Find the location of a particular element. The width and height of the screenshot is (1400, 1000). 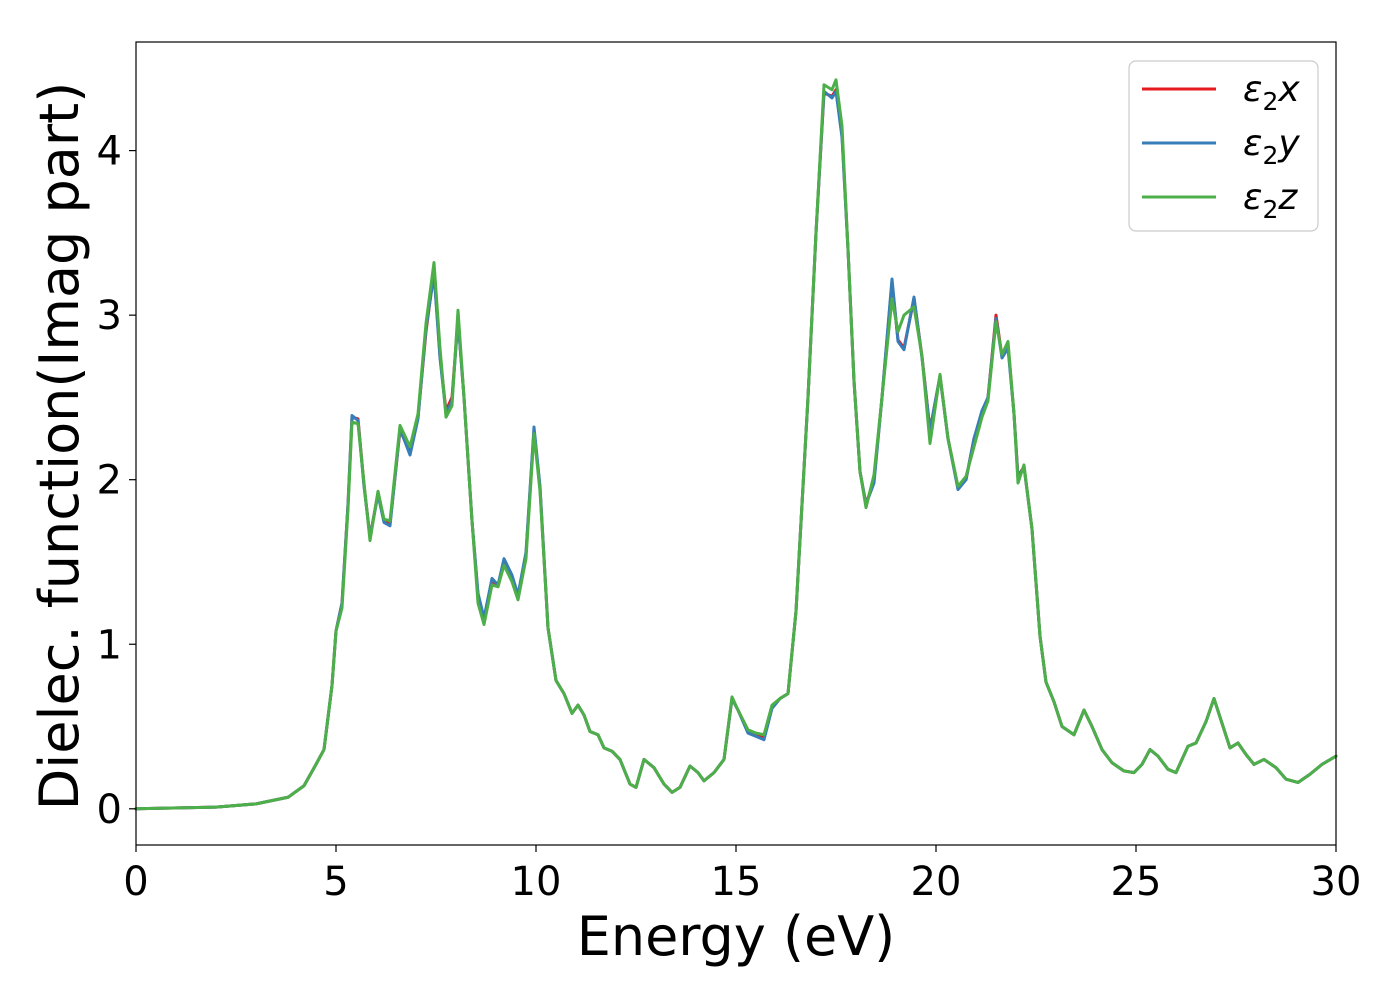

x-axis-ticks: 0 5 10 15 20 25 30 is located at coordinates (742, 875).